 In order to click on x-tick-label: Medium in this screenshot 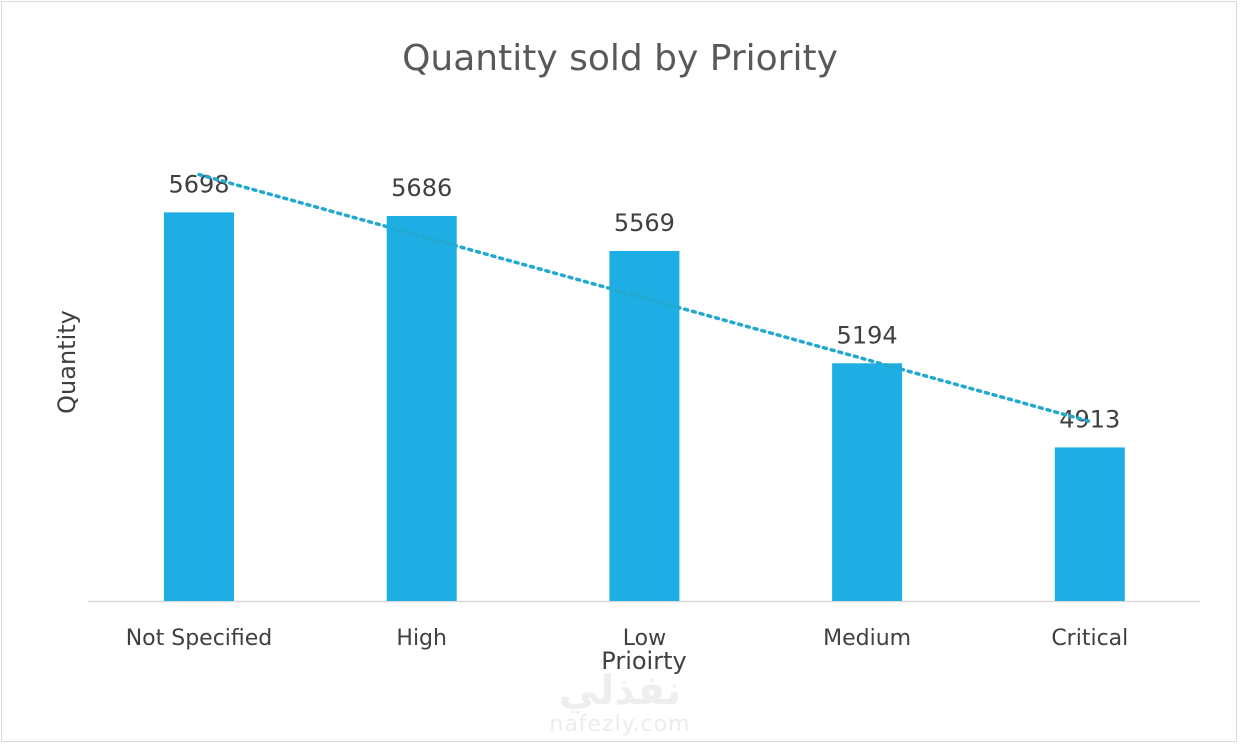, I will do `click(867, 638)`.